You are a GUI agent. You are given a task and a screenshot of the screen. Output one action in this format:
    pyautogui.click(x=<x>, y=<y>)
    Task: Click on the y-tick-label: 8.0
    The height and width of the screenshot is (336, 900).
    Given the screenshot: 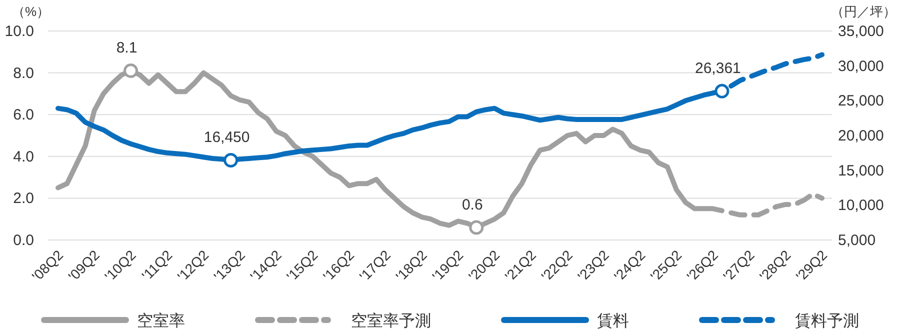 What is the action you would take?
    pyautogui.click(x=23, y=73)
    